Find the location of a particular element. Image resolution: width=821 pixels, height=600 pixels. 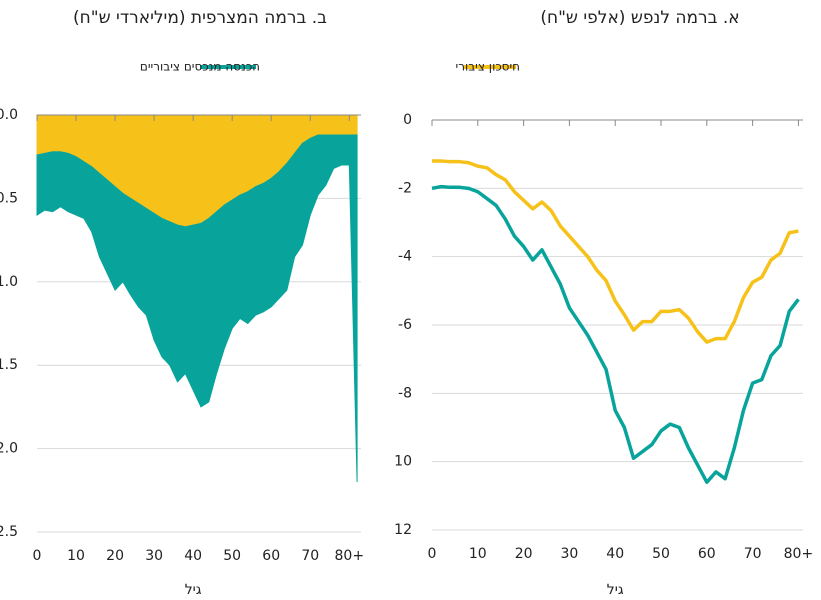

y-tick-label: -1.0 is located at coordinates (9, 282).